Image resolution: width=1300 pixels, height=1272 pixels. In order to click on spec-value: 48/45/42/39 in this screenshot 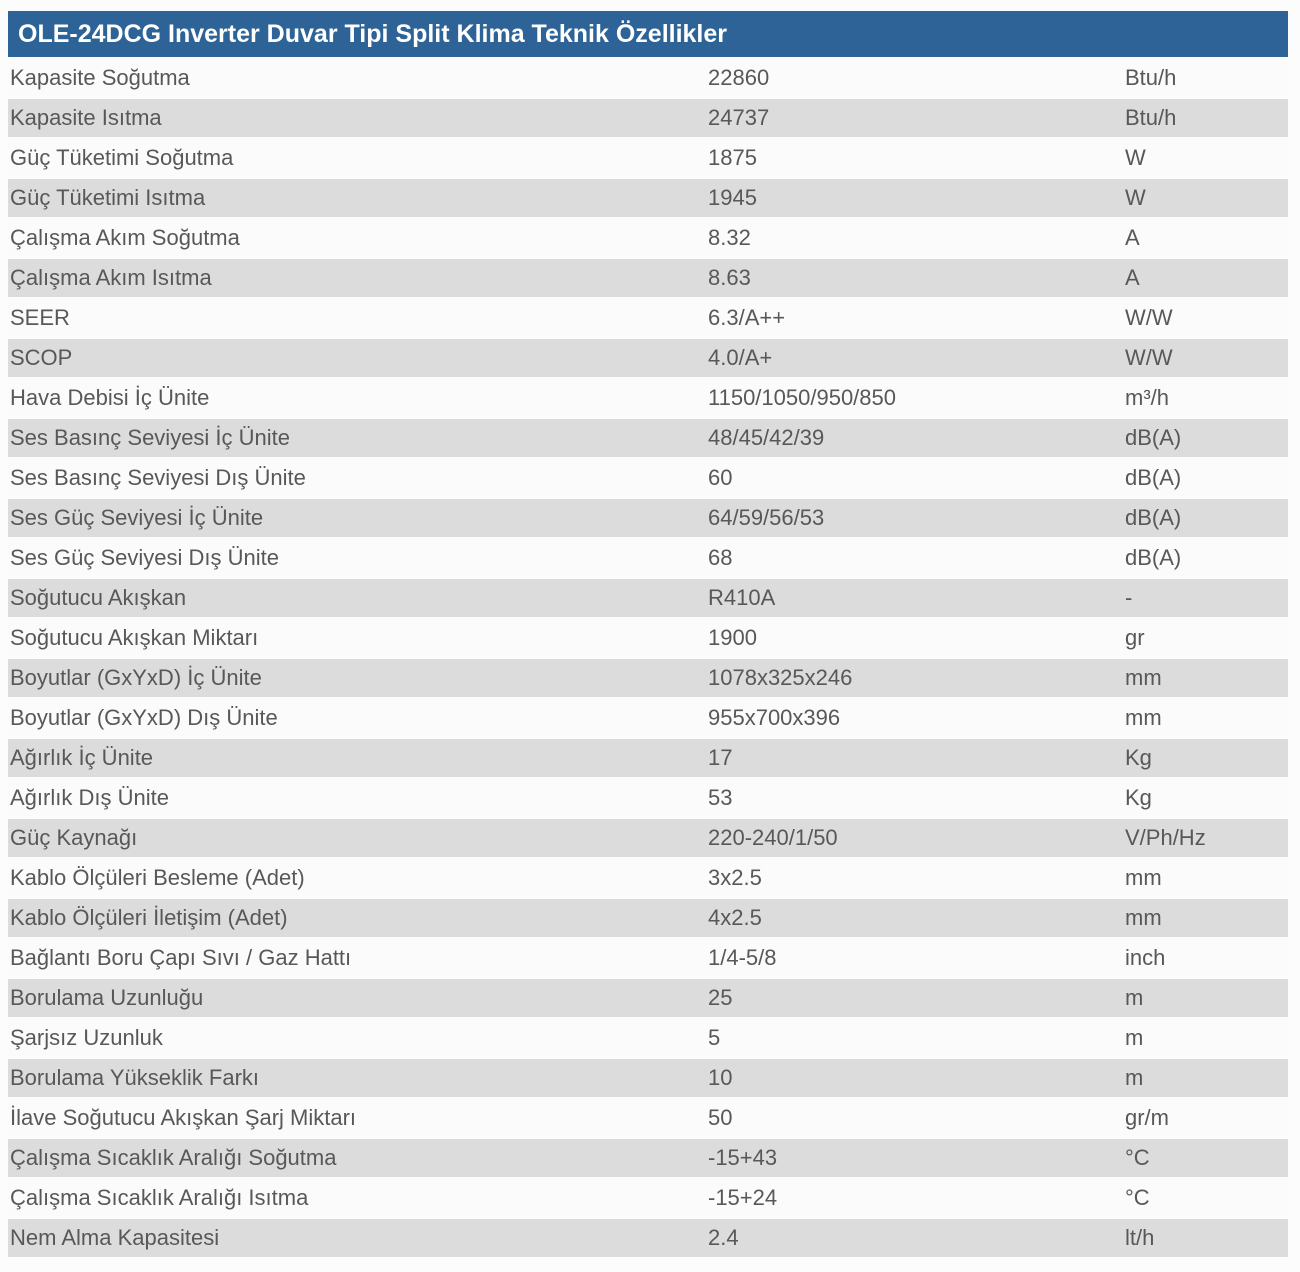, I will do `click(766, 437)`.